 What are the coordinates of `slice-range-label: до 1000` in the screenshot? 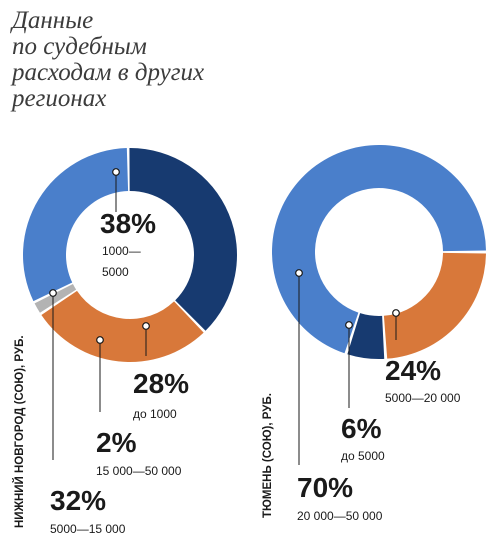 It's located at (155, 414).